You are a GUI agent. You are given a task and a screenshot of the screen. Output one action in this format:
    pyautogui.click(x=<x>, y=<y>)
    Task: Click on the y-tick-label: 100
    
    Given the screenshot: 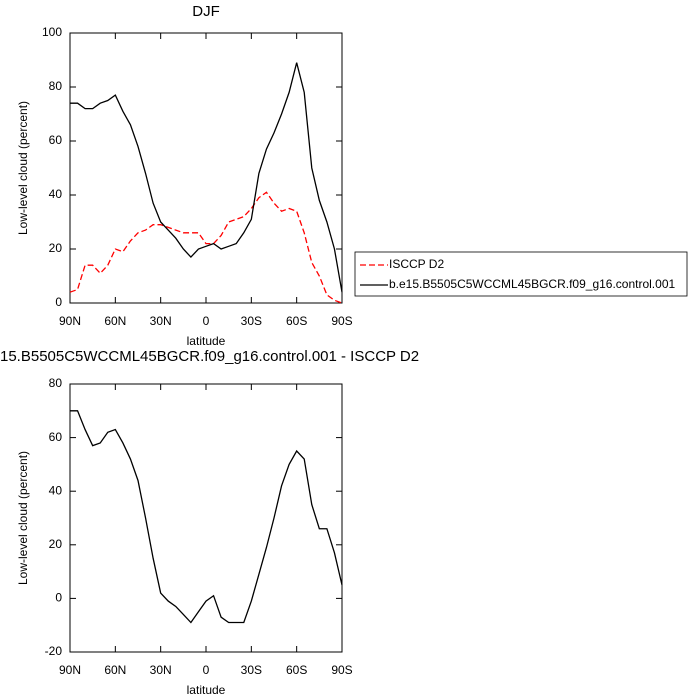 What is the action you would take?
    pyautogui.click(x=52, y=32)
    